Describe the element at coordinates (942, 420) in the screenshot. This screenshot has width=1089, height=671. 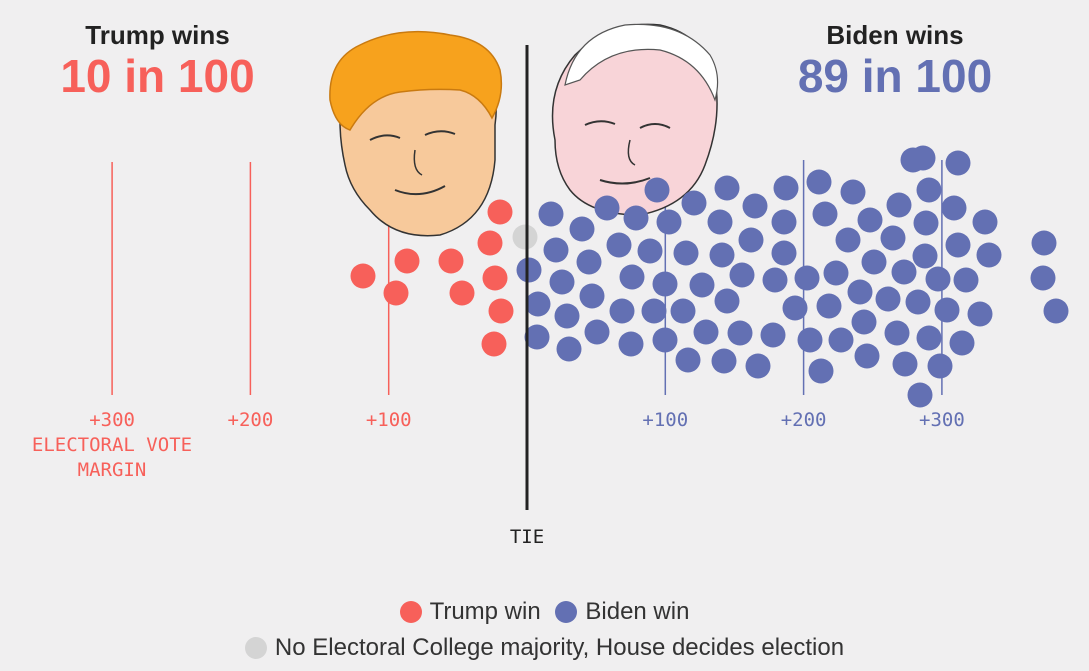
I see `right-tick-label-300: +300` at that location.